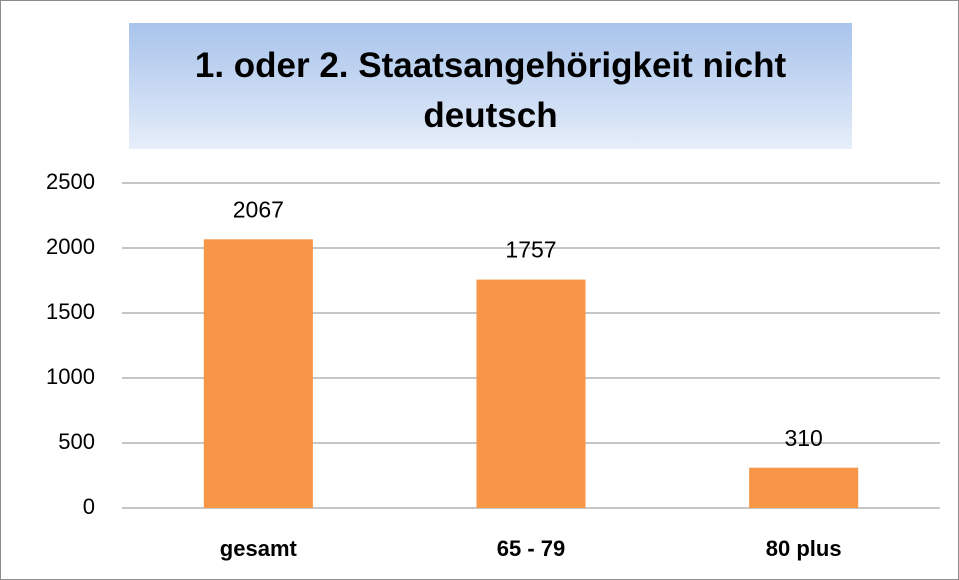 This screenshot has width=959, height=580. What do you see at coordinates (70, 376) in the screenshot?
I see `y-tick-label: 1000` at bounding box center [70, 376].